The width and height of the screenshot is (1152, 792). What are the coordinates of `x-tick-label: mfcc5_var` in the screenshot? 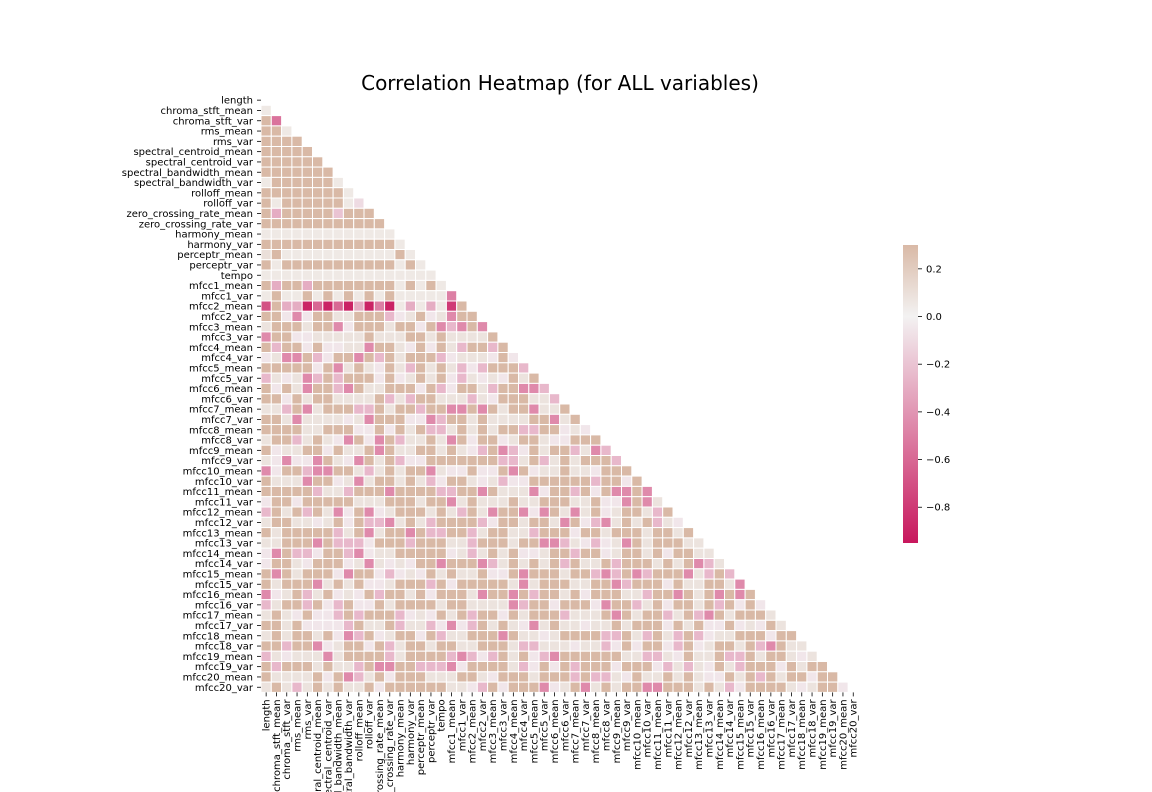 It's located at (545, 725).